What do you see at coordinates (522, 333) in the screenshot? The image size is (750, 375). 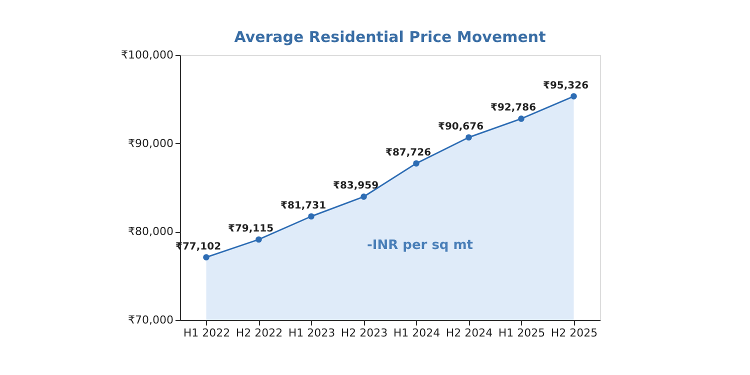 I see `x-tick-label: H1 2025` at bounding box center [522, 333].